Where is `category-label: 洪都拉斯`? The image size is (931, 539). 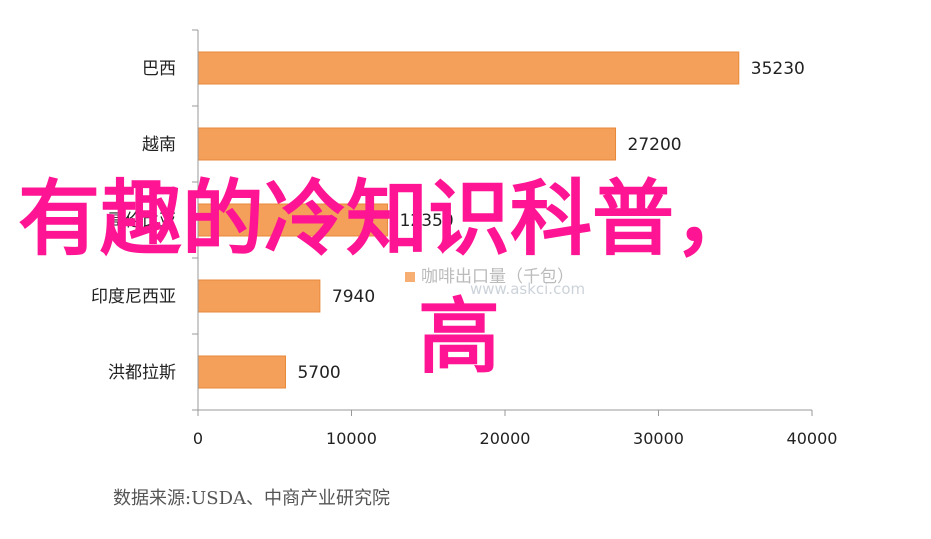 category-label: 洪都拉斯 is located at coordinates (142, 373).